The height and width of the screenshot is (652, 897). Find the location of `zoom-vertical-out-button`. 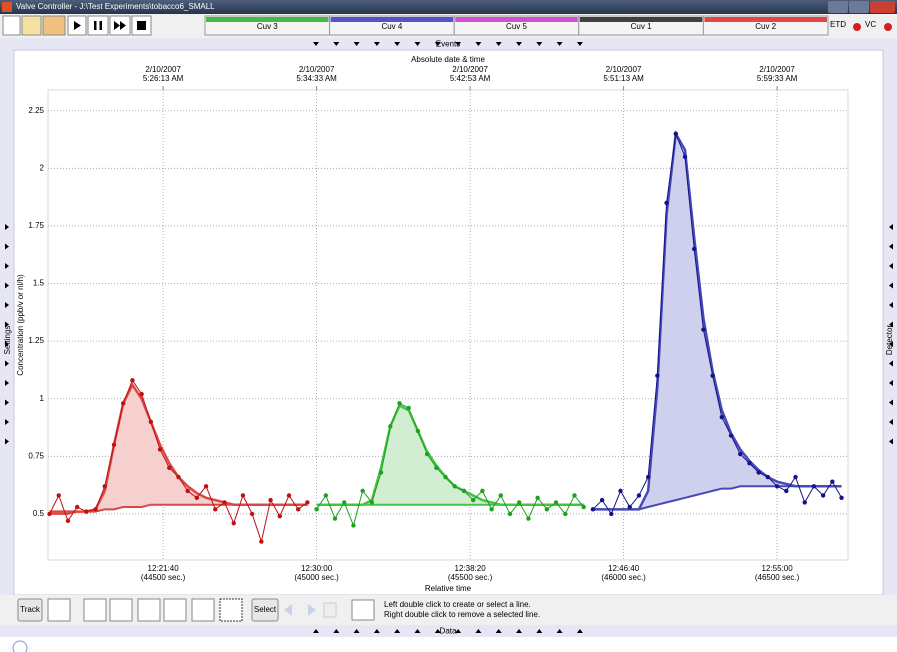

zoom-vertical-out-button is located at coordinates (149, 610).